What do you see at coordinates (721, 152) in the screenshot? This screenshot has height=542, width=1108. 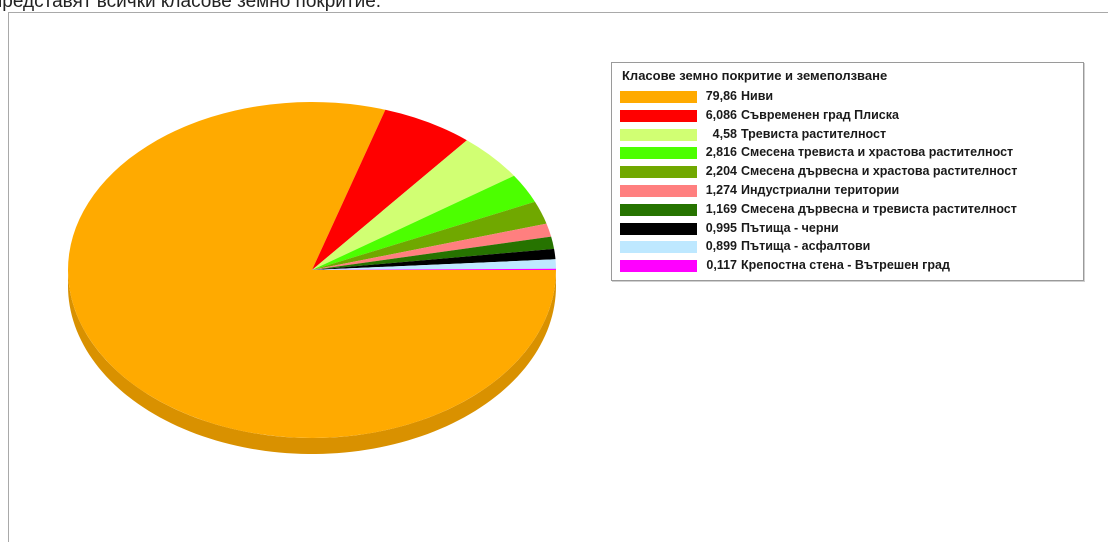 I see `legend-value: 2,816` at bounding box center [721, 152].